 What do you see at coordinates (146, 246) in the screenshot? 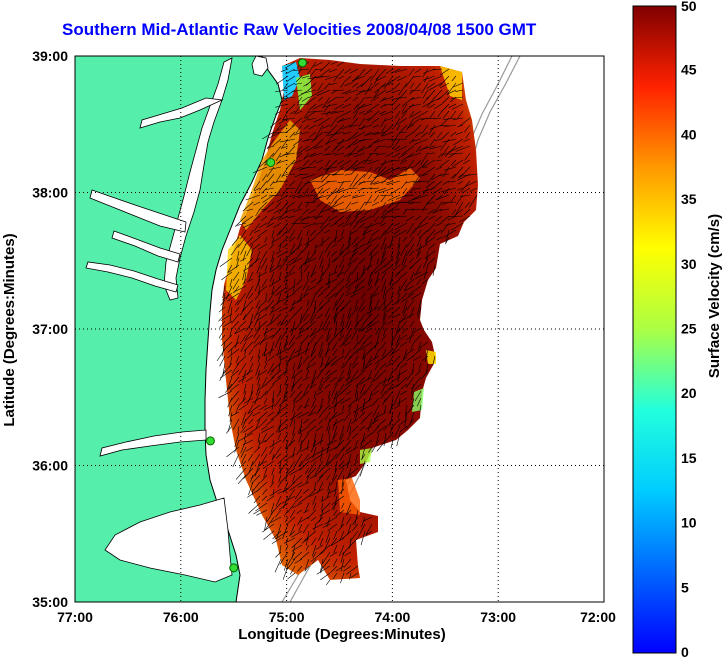
I see `rappahannock-river` at bounding box center [146, 246].